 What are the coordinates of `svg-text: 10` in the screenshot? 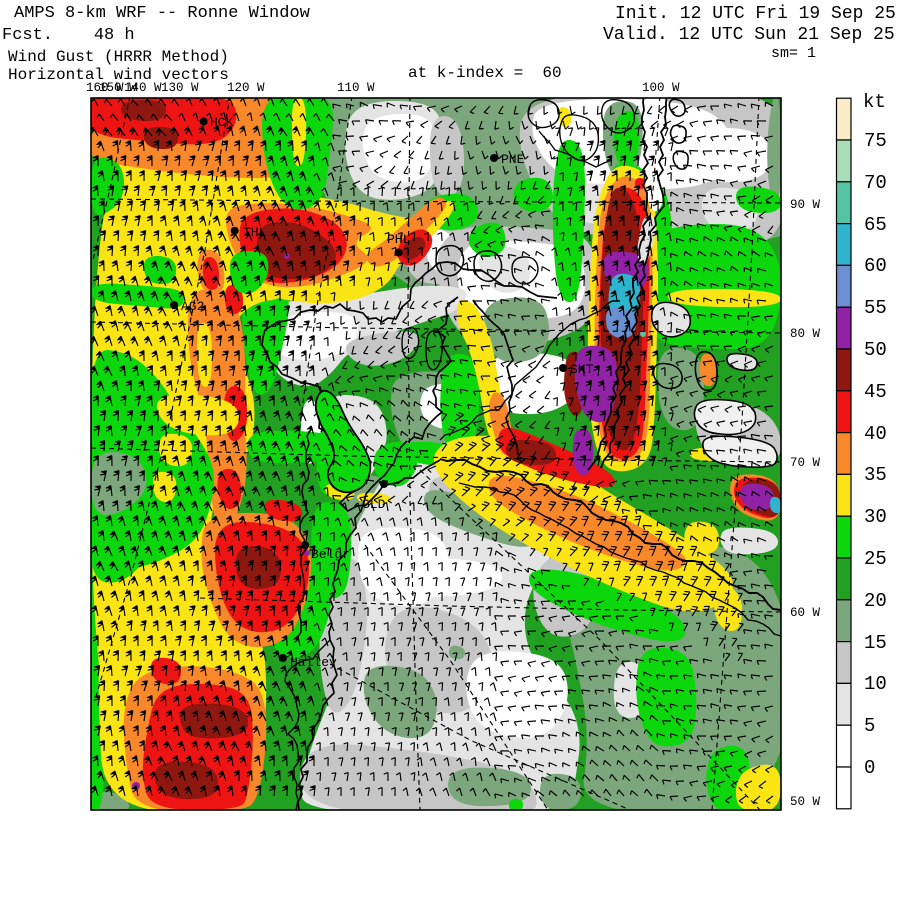 It's located at (875, 684).